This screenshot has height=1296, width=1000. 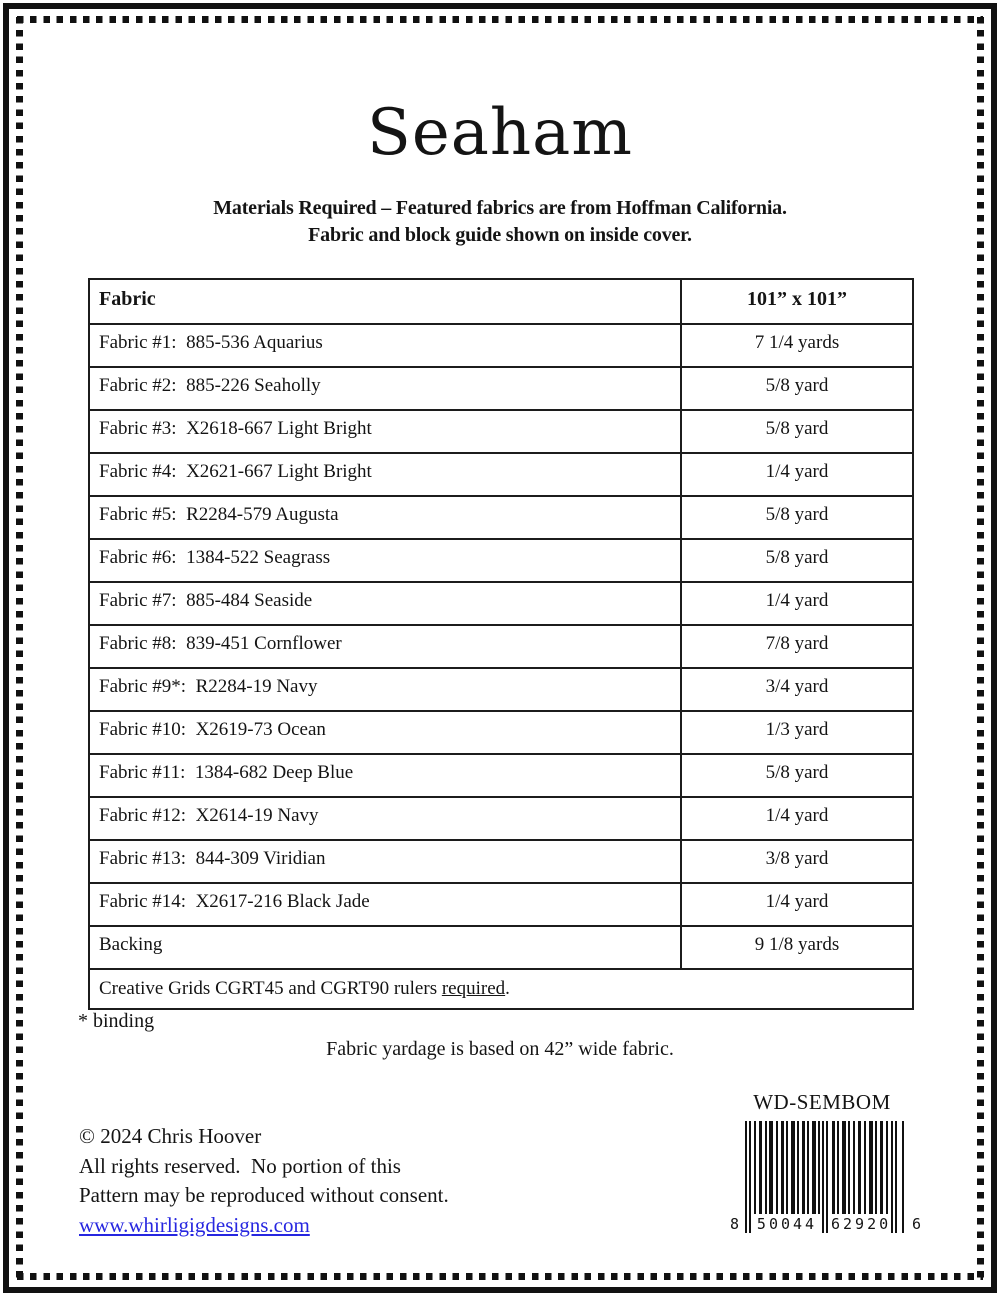 What do you see at coordinates (116, 1021) in the screenshot?
I see `binding-footnote: * binding` at bounding box center [116, 1021].